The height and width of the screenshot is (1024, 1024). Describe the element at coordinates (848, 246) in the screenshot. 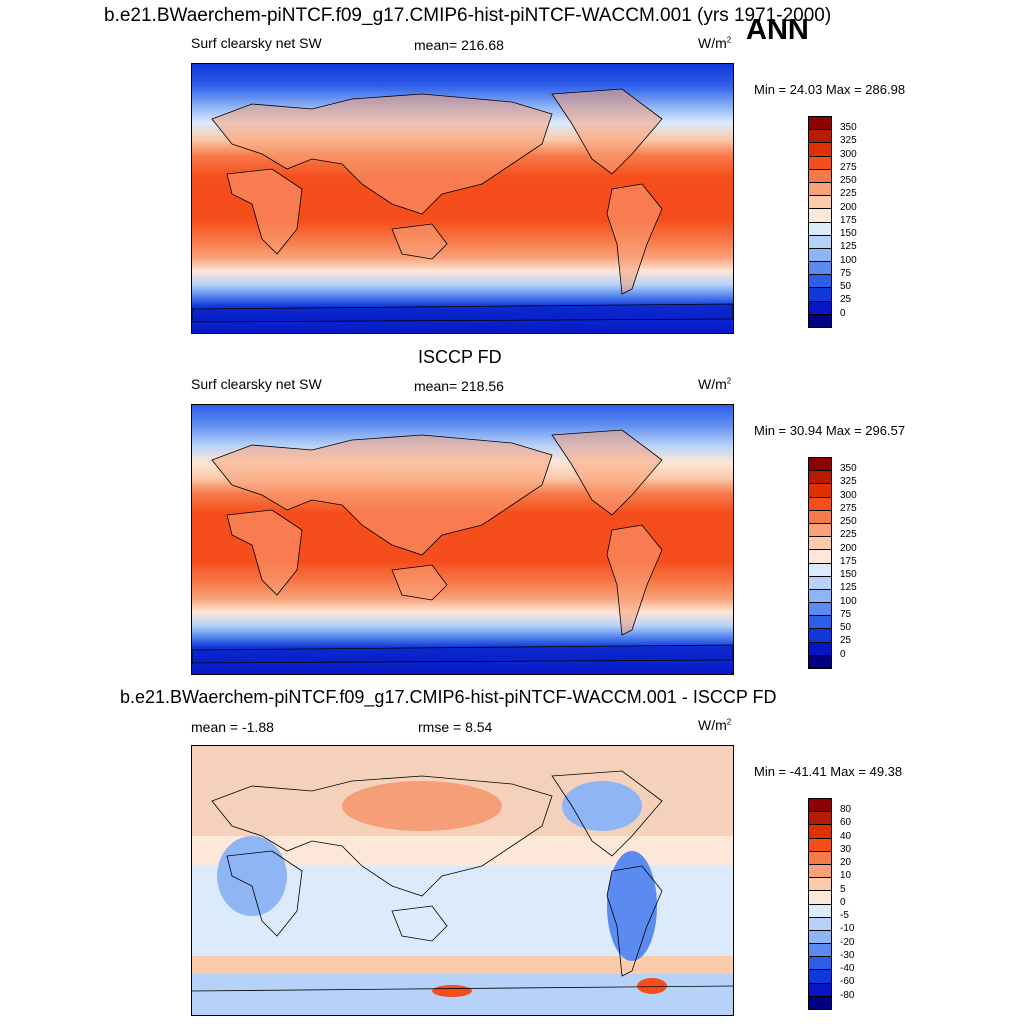

I see `cbar-label: 125` at that location.